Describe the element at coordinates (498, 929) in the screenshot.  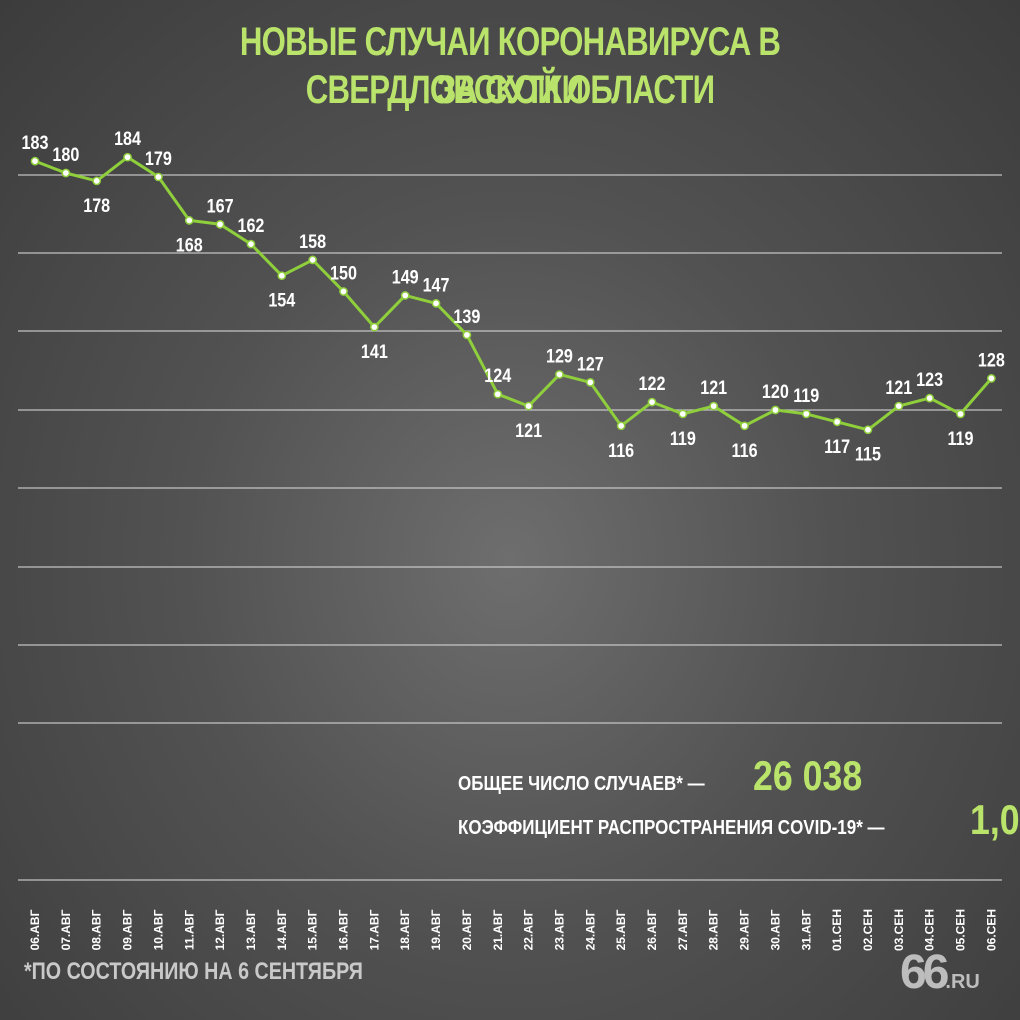
I see `x-tick-label: 21.АВГ` at that location.